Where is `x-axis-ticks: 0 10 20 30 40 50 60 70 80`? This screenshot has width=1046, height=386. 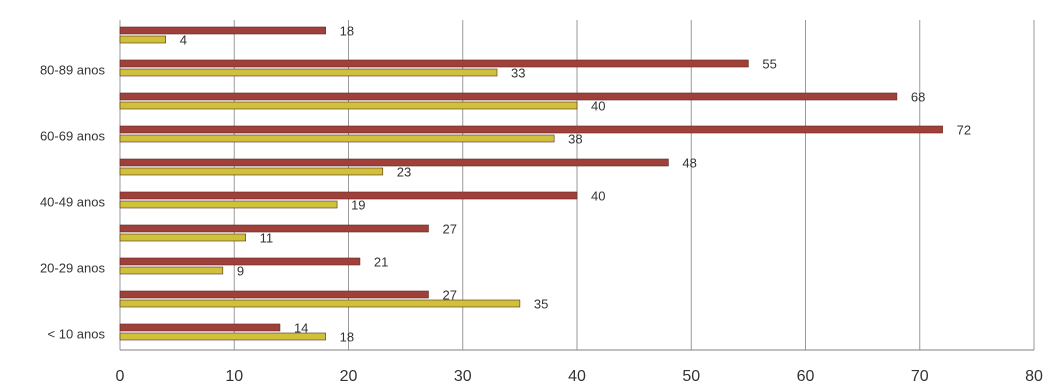 x-axis-ticks: 0 10 20 30 40 50 60 70 80 is located at coordinates (579, 376).